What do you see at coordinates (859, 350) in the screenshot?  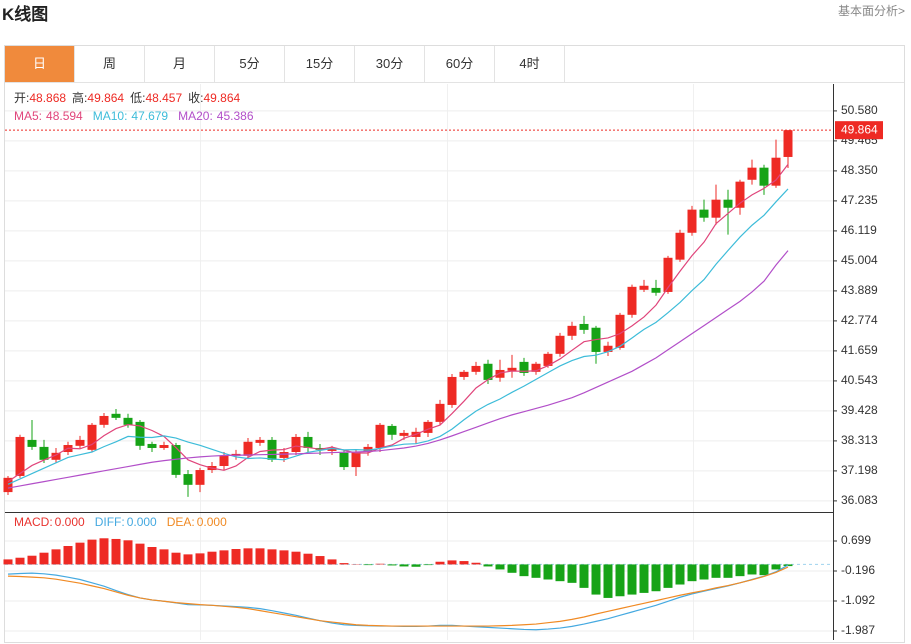 I see `y-tick-label: 41.659` at bounding box center [859, 350].